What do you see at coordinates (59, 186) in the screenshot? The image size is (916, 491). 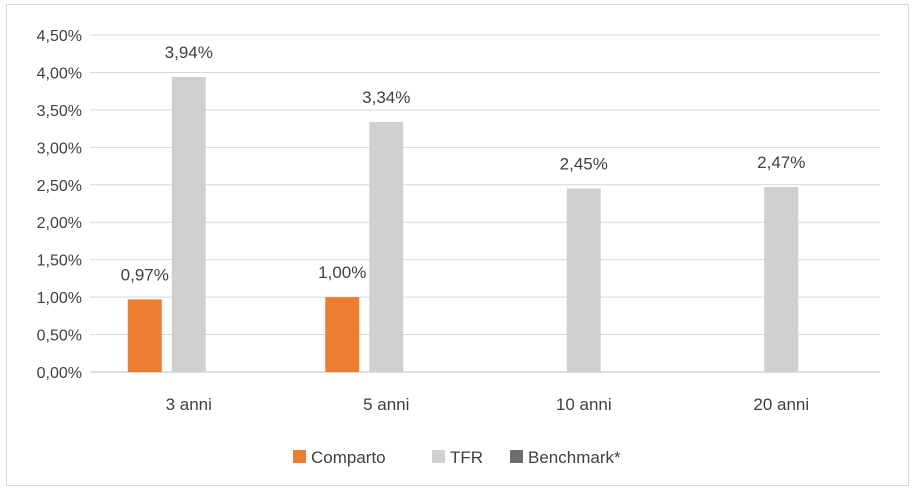 I see `y-tick-label: 2,50%` at bounding box center [59, 186].